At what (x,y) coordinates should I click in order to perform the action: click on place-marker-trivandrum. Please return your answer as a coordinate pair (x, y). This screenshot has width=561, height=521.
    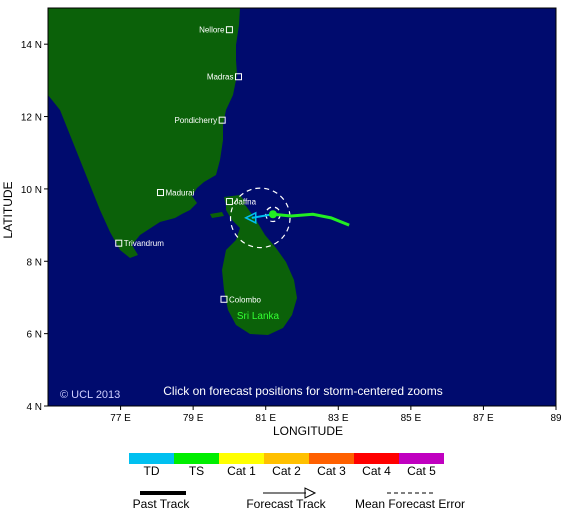
    Looking at the image, I should click on (119, 243).